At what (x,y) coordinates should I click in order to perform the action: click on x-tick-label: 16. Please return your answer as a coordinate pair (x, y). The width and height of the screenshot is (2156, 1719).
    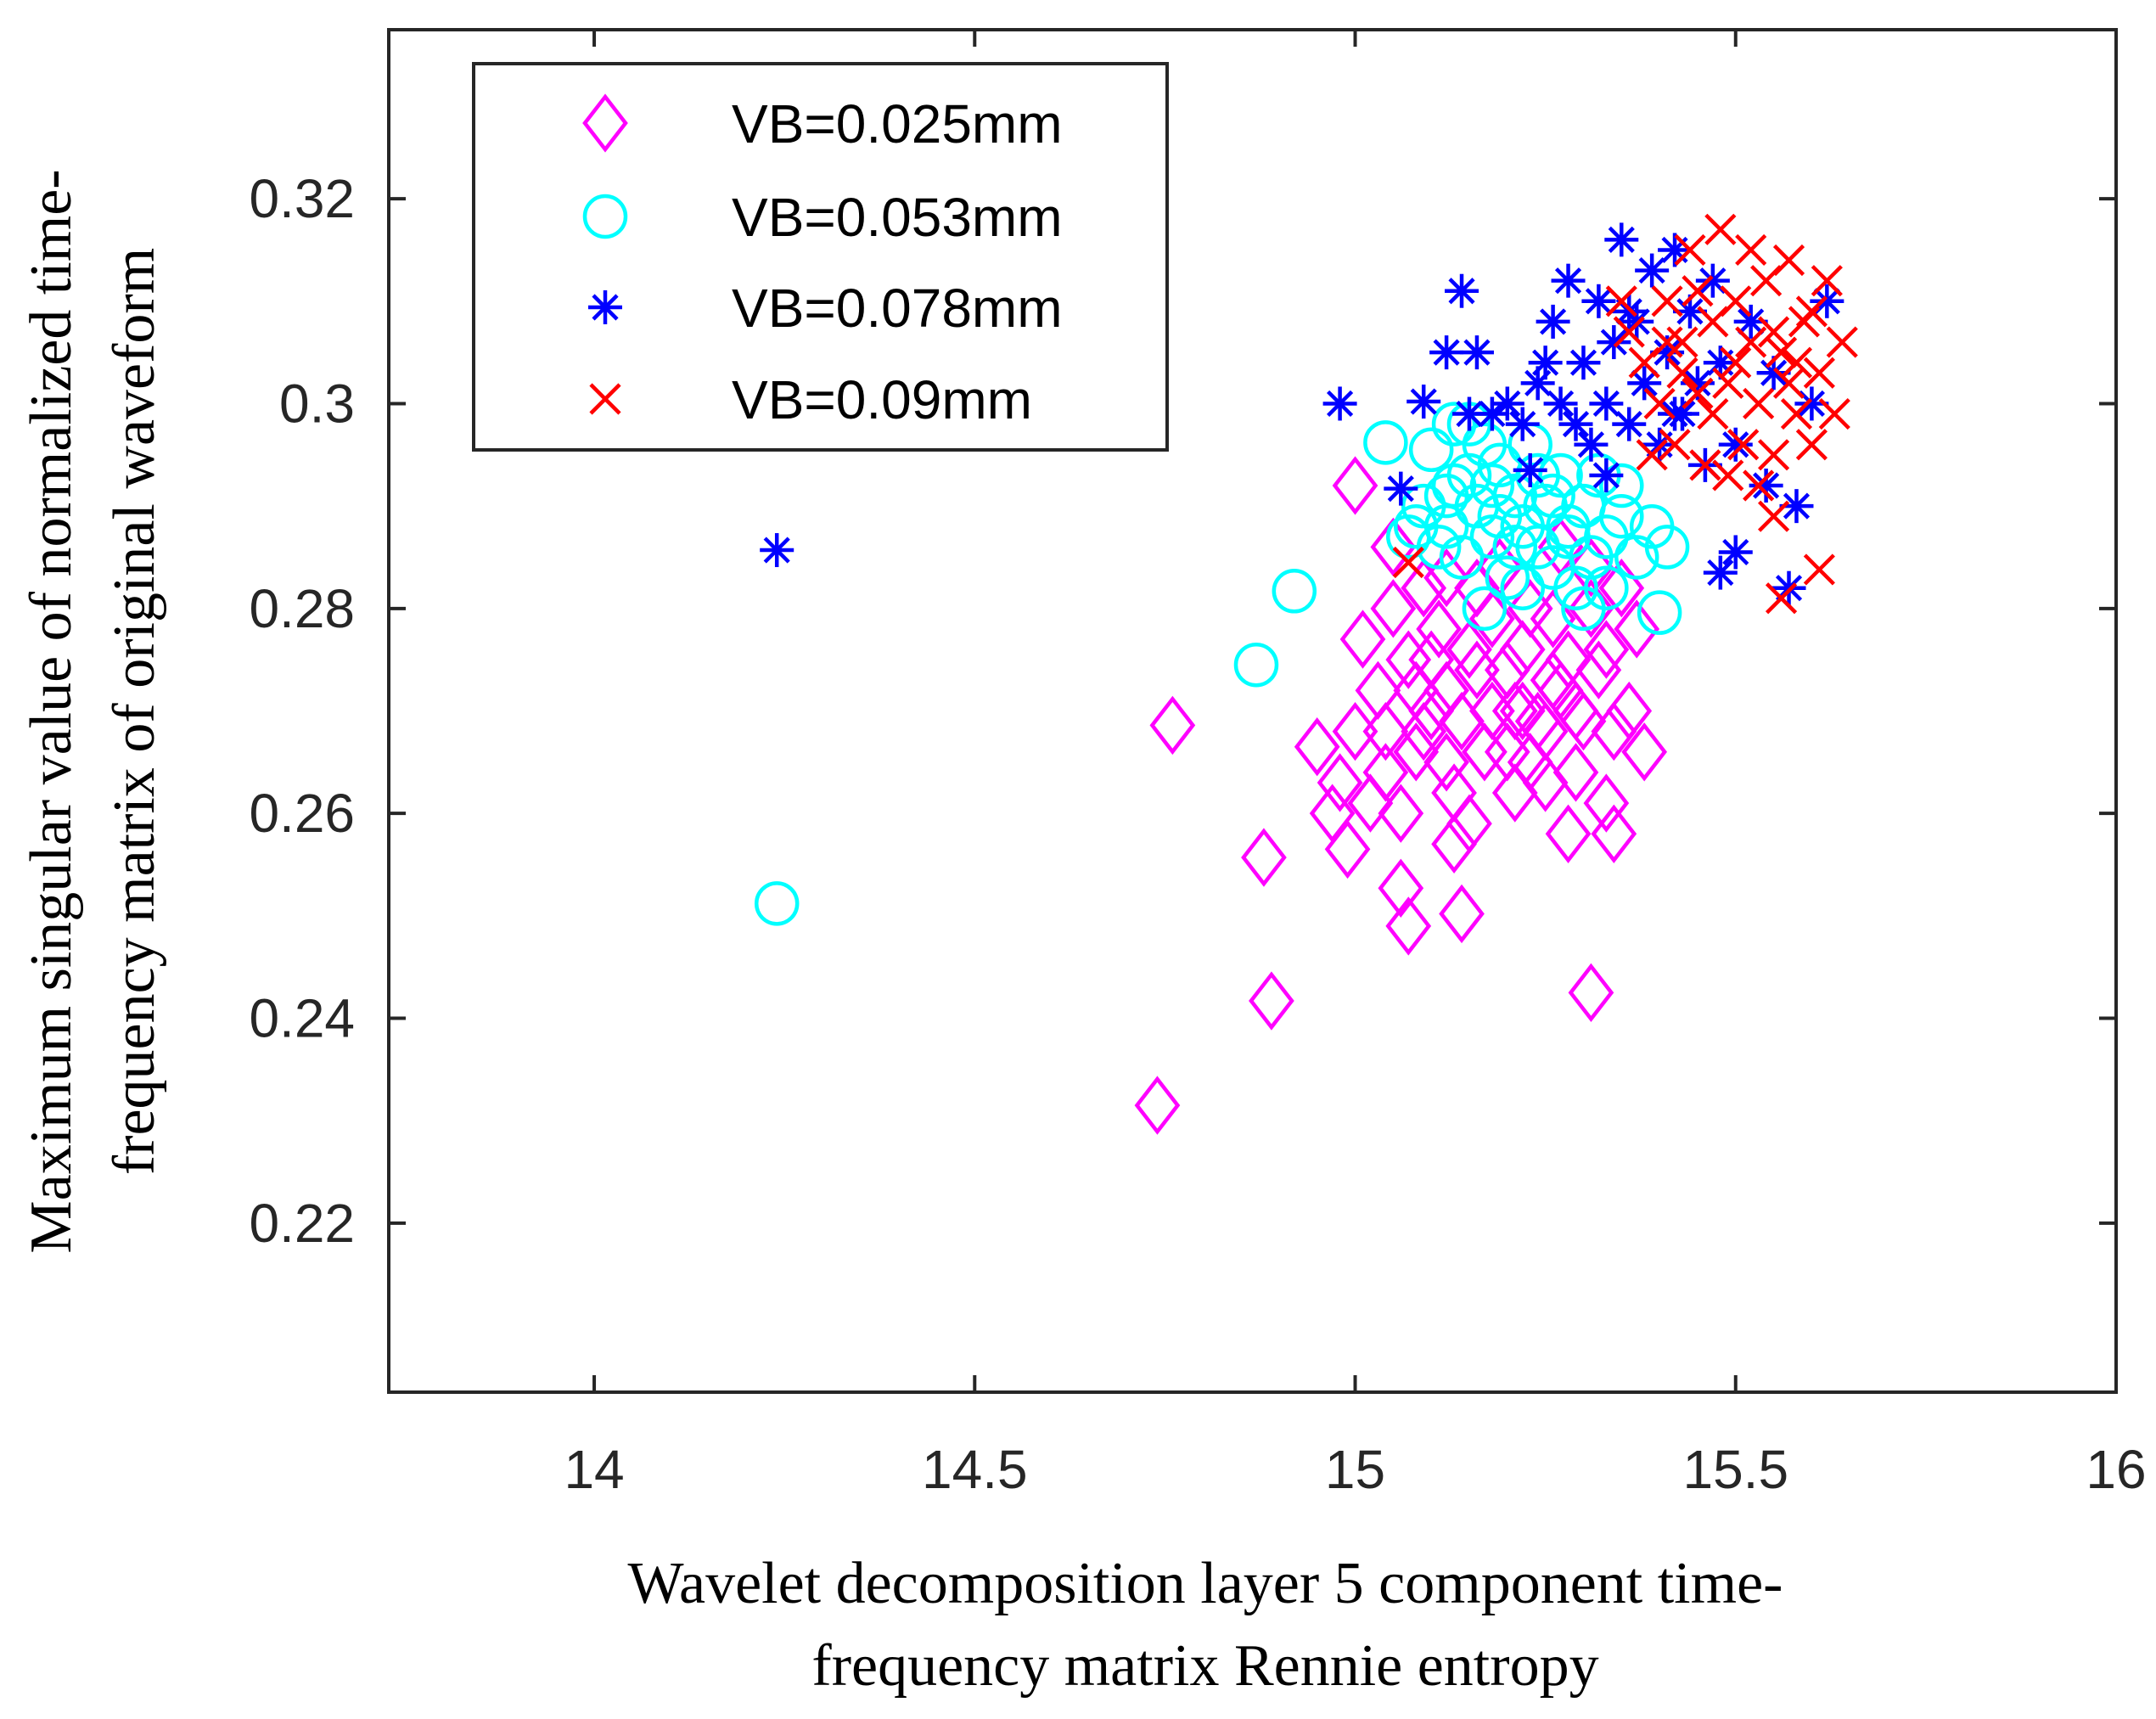
    Looking at the image, I should click on (2116, 1469).